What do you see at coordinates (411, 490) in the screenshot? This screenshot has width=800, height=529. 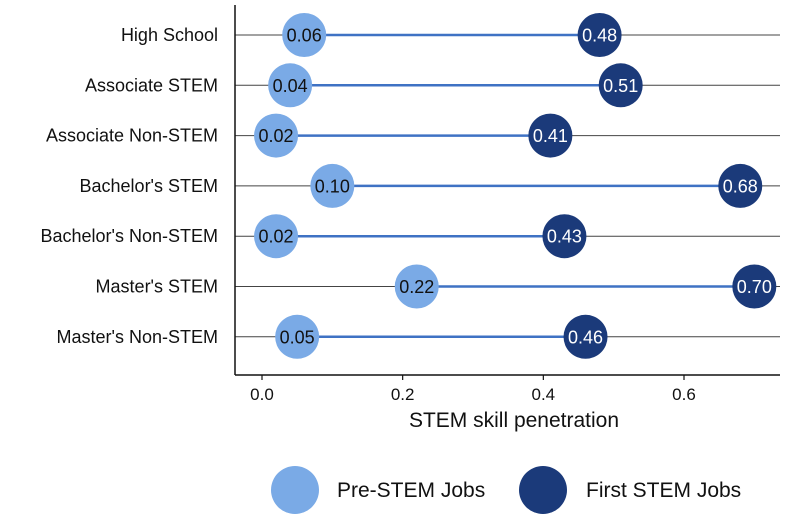 I see `legend-label: Pre-STEM Jobs` at bounding box center [411, 490].